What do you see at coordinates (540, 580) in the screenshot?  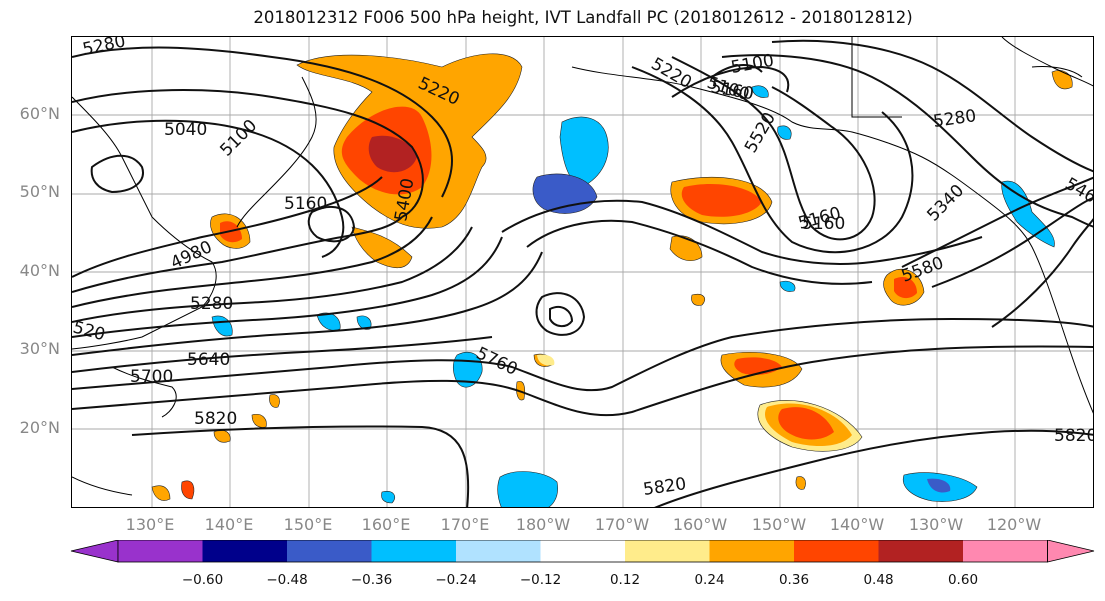 I see `colorbar-tick-label: −0.12` at bounding box center [540, 580].